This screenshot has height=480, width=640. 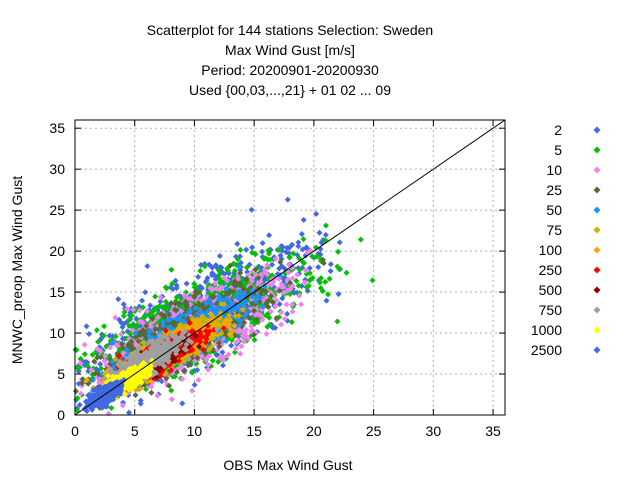 What do you see at coordinates (290, 50) in the screenshot?
I see `title-line-2: Max Wind Gust [m/s]` at bounding box center [290, 50].